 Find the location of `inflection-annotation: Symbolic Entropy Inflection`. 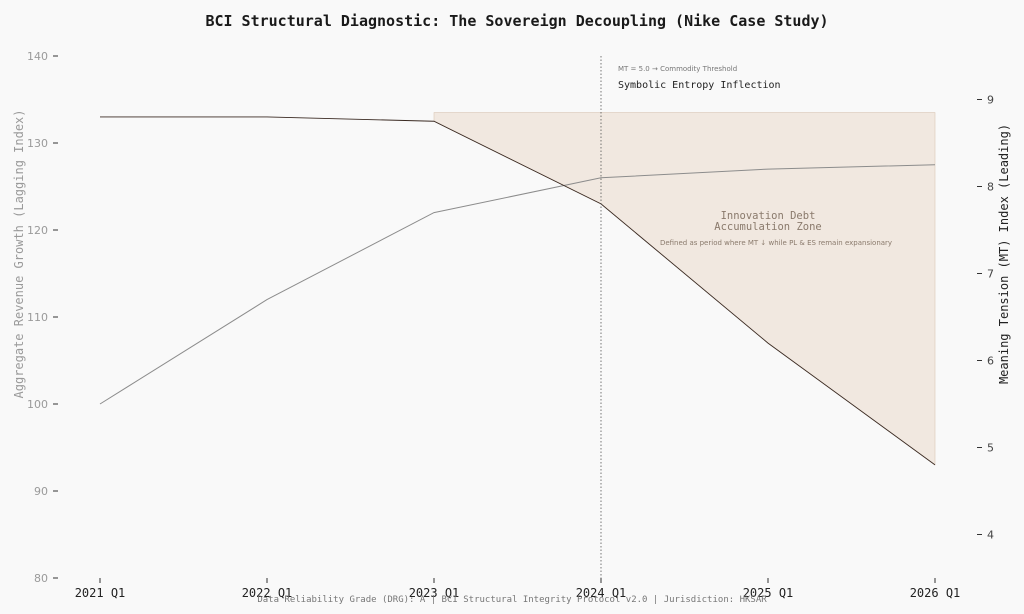

inflection-annotation: Symbolic Entropy Inflection is located at coordinates (699, 85).